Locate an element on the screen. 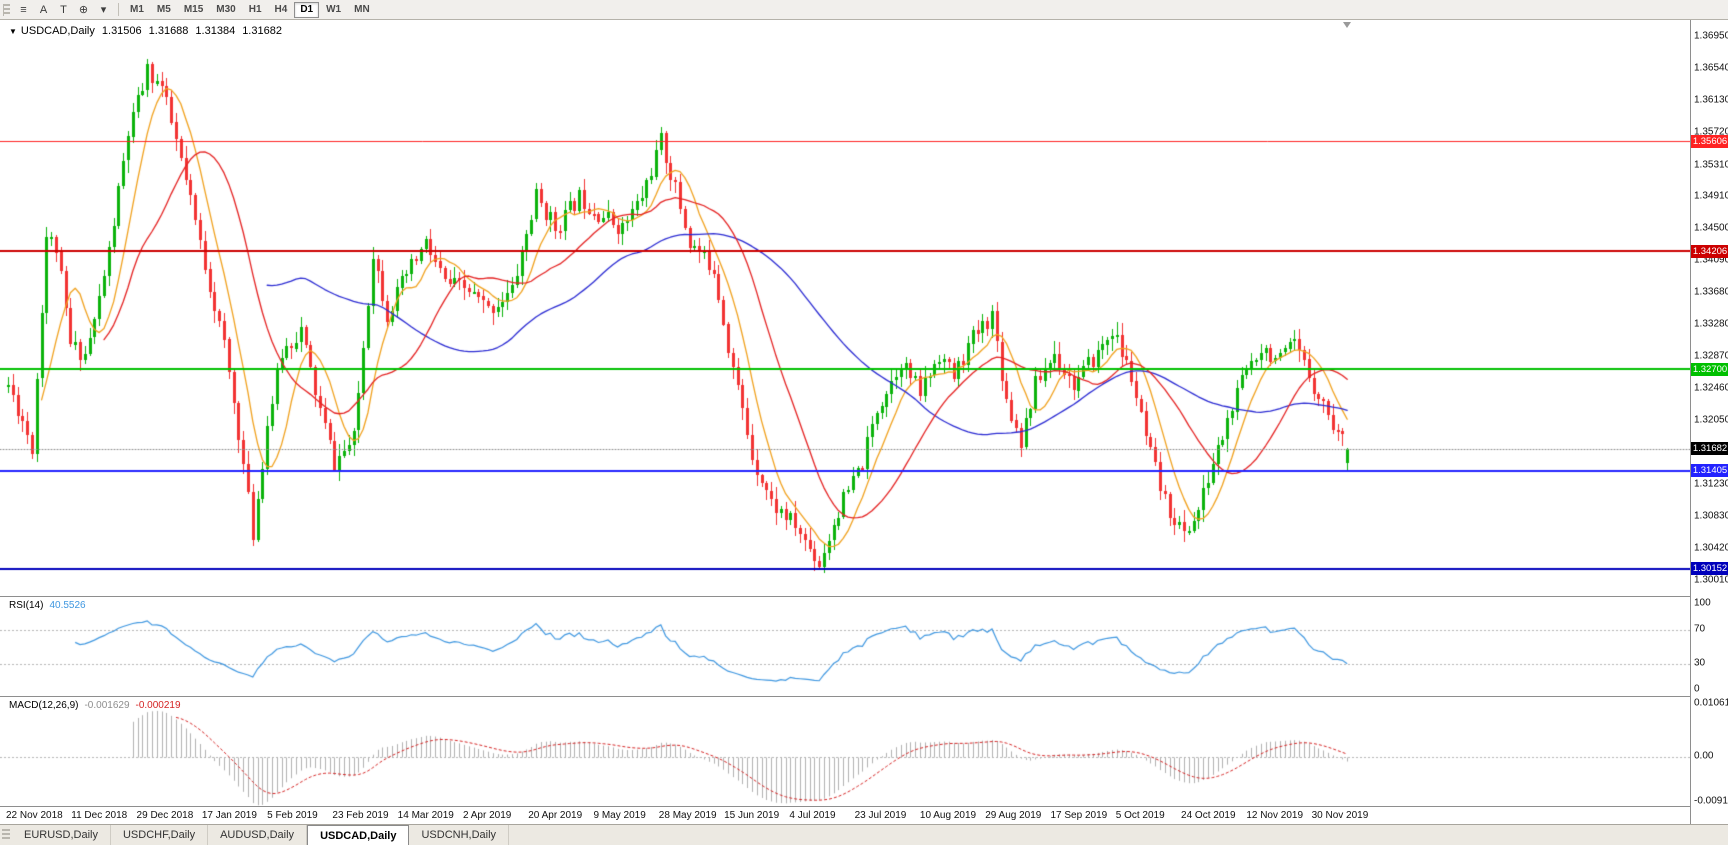  chart-tab-usdchf-daily: USDCHF,Daily is located at coordinates (160, 835).